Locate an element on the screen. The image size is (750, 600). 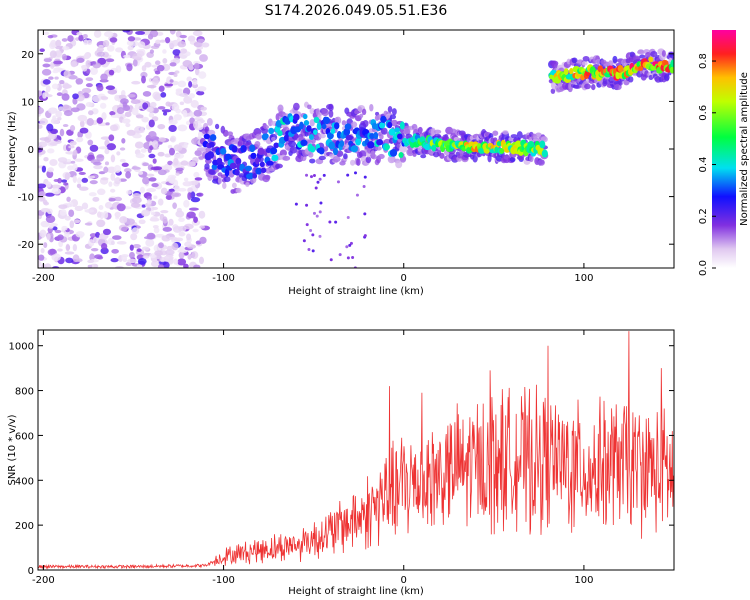
snr-y-tick-label: 0 is located at coordinates (31, 571).